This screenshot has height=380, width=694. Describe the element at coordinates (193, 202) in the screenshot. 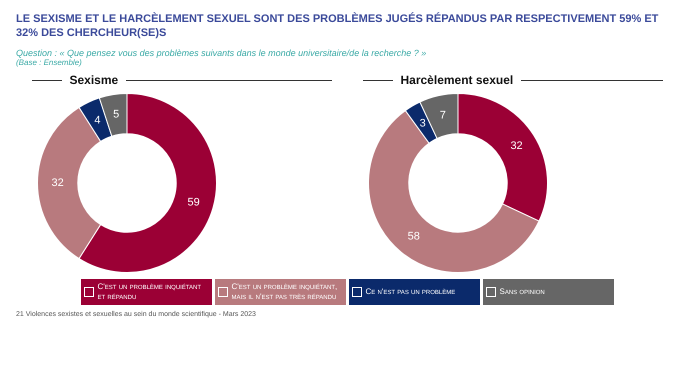

I see `data-label: 59` at that location.